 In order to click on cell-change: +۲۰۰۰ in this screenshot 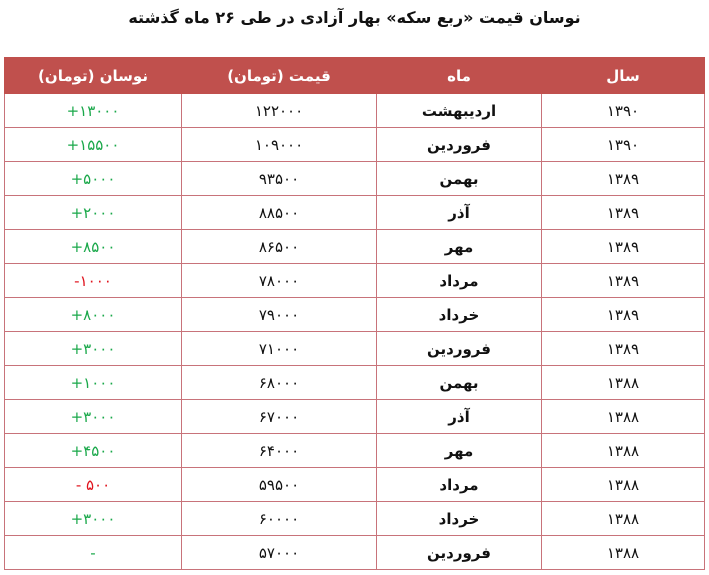, I will do `click(93, 212)`.